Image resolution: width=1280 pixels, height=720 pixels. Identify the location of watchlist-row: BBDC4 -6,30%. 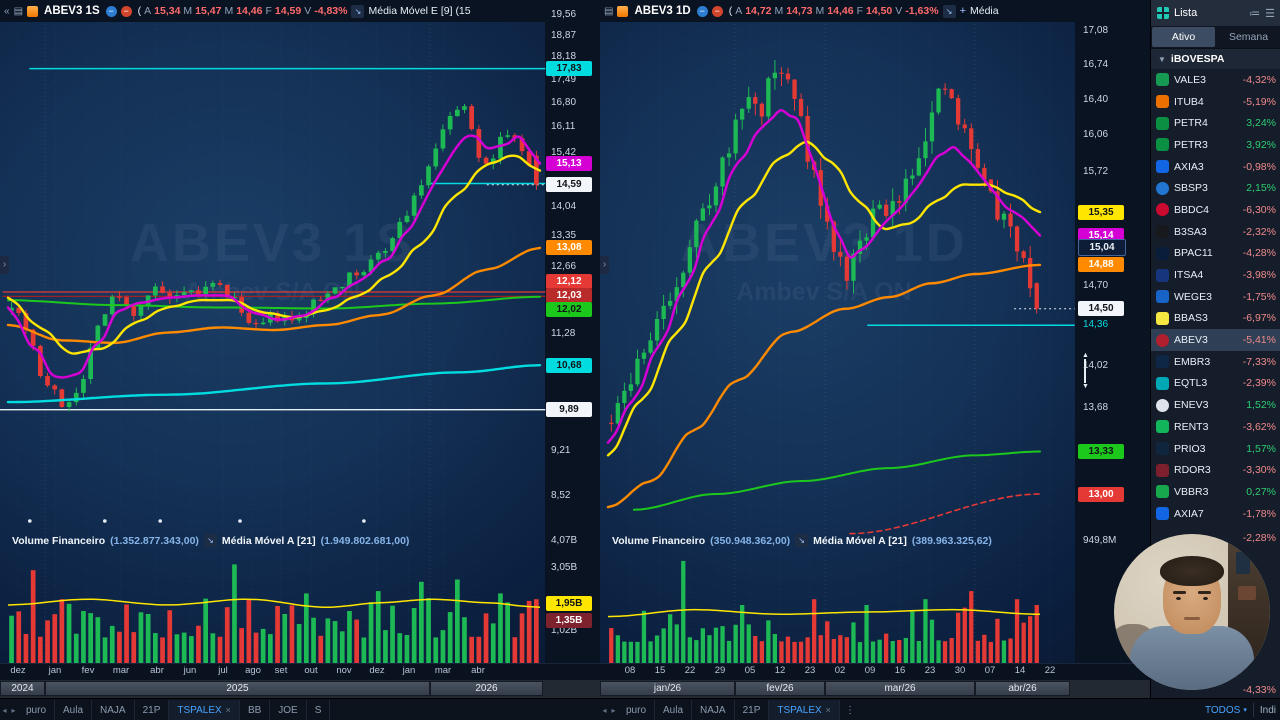
(1215, 210).